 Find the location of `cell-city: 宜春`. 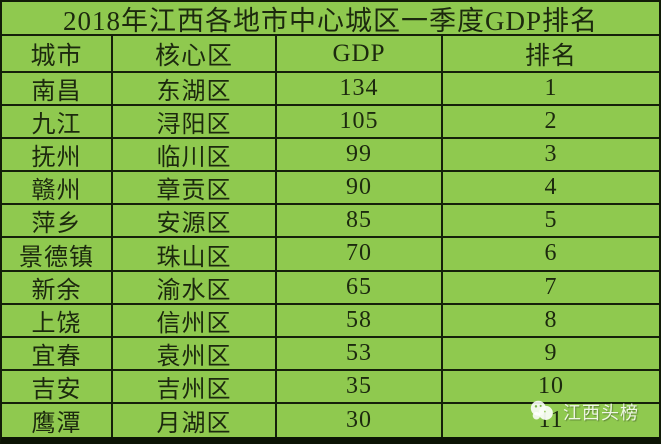

cell-city: 宜春 is located at coordinates (57, 354).